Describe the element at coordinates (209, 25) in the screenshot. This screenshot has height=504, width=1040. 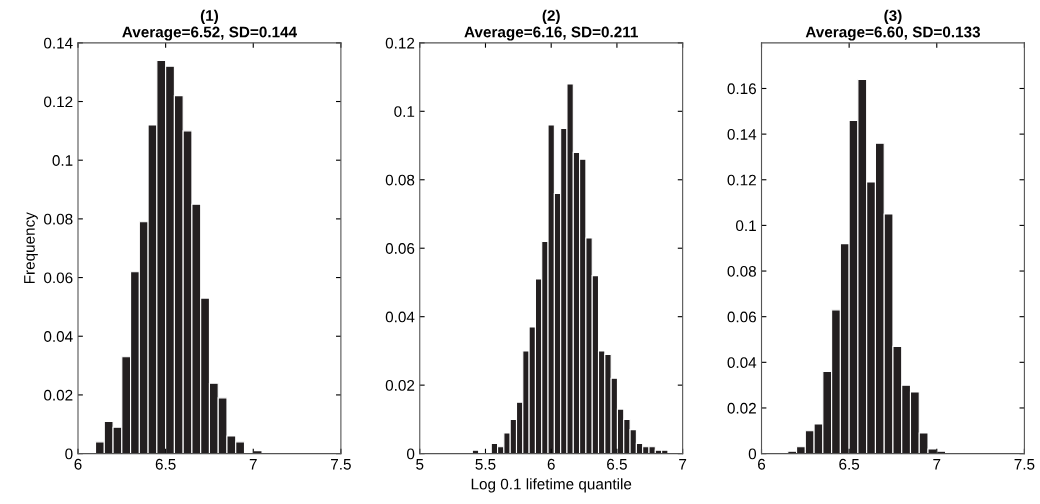
I see `chart-title: (1) Average=6.52, SD=0.144` at that location.